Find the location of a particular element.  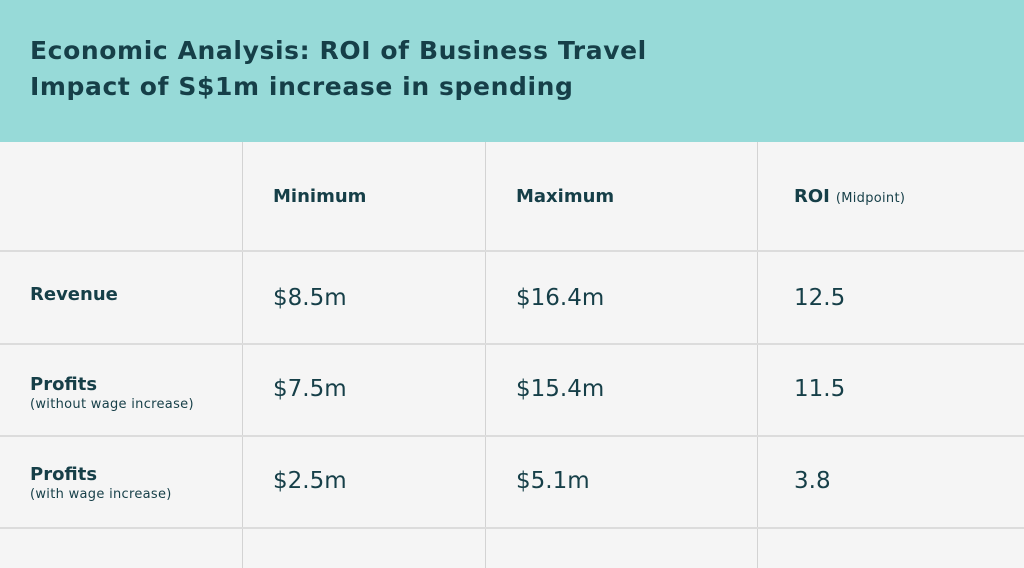

column-header-maximum: Maximum is located at coordinates (565, 196).